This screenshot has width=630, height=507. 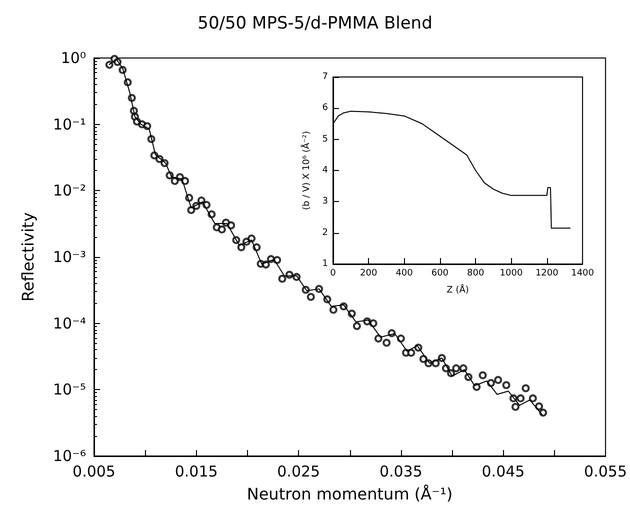 I want to click on x-tick-label: 1000, so click(x=511, y=273).